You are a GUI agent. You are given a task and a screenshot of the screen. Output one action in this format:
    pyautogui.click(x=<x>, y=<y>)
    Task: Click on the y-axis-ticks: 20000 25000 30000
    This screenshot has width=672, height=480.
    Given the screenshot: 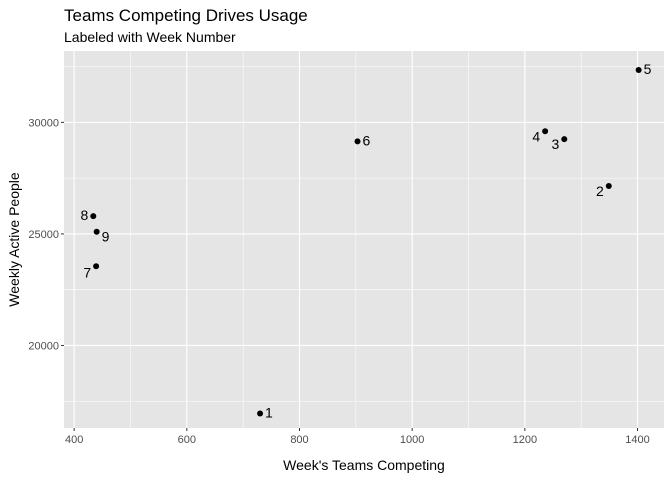 What is the action you would take?
    pyautogui.click(x=46, y=234)
    